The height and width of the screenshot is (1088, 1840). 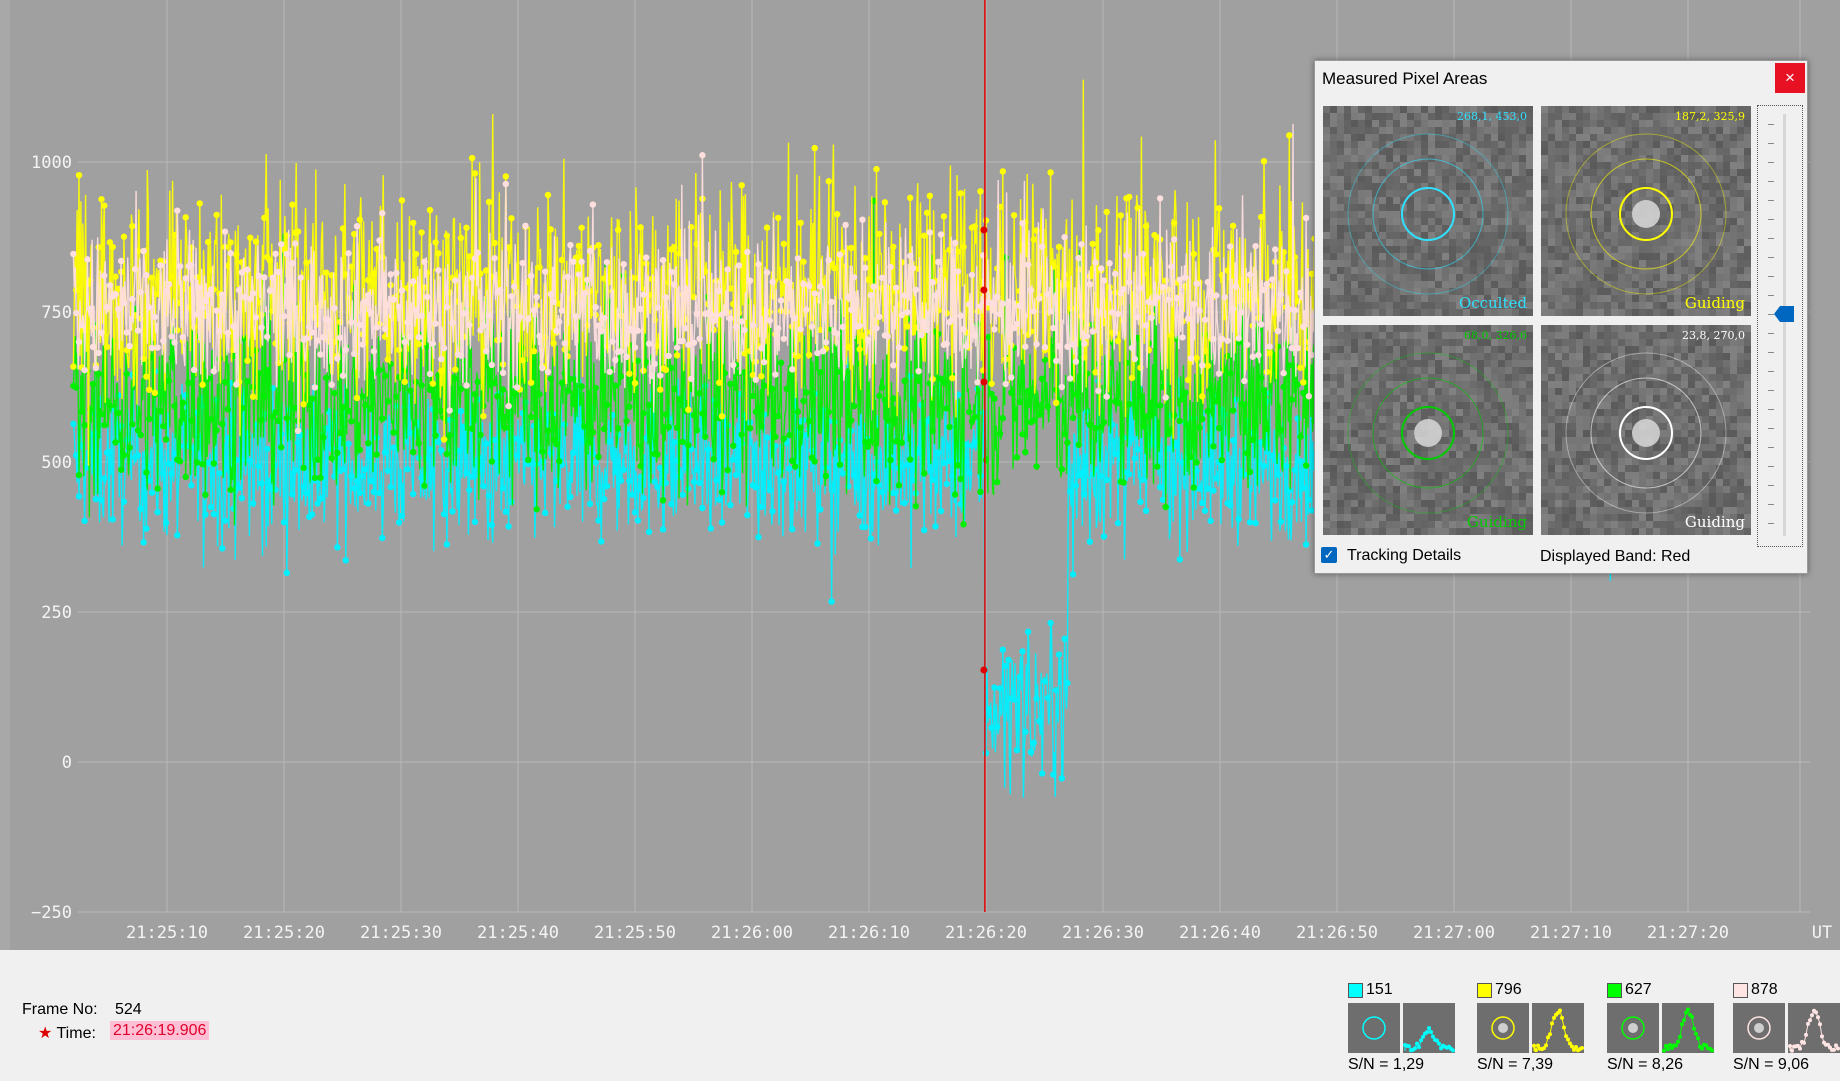 I want to click on object-151: 151 S/N = 1,29, so click(x=1408, y=1027).